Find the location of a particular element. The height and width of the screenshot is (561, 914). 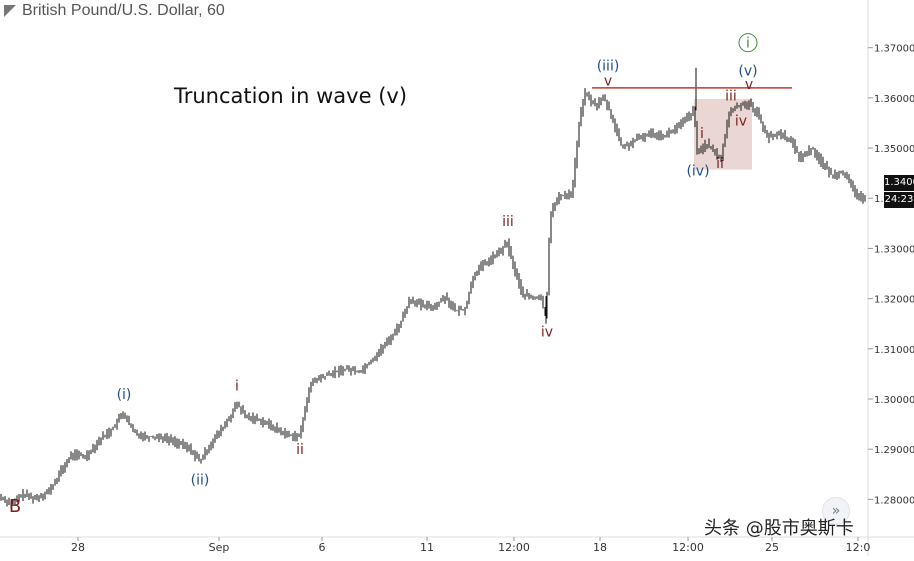

wave-label: (v) is located at coordinates (747, 71).